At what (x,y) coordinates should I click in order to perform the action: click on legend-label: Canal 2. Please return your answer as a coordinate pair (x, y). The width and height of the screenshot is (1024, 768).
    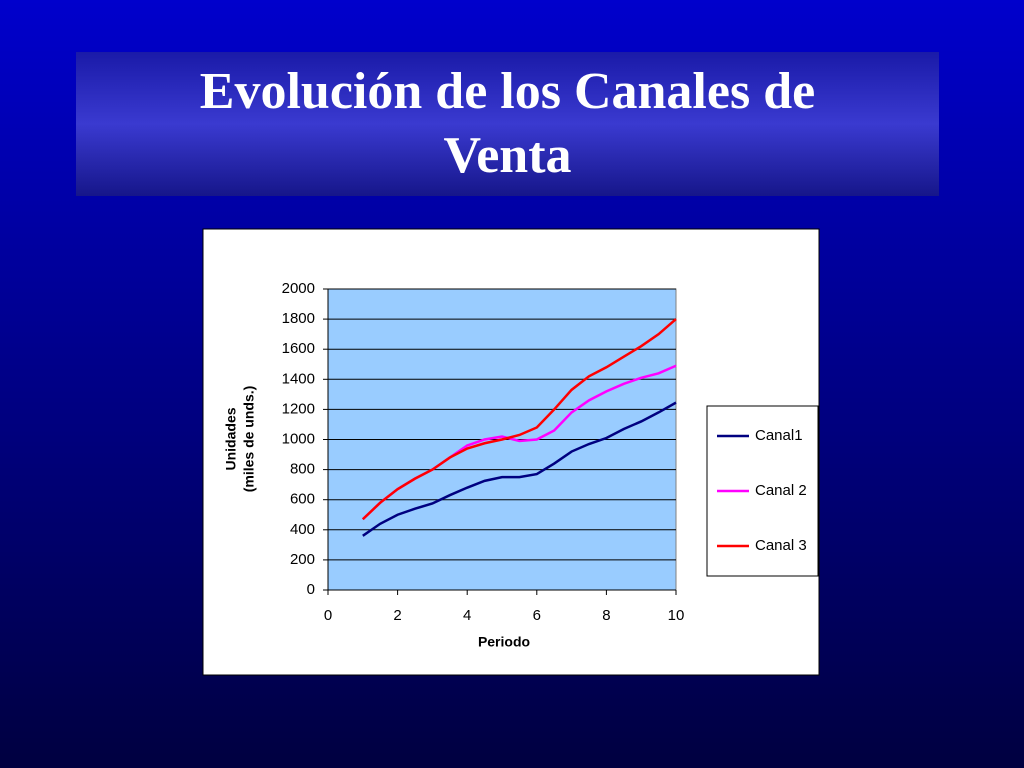
    Looking at the image, I should click on (781, 490).